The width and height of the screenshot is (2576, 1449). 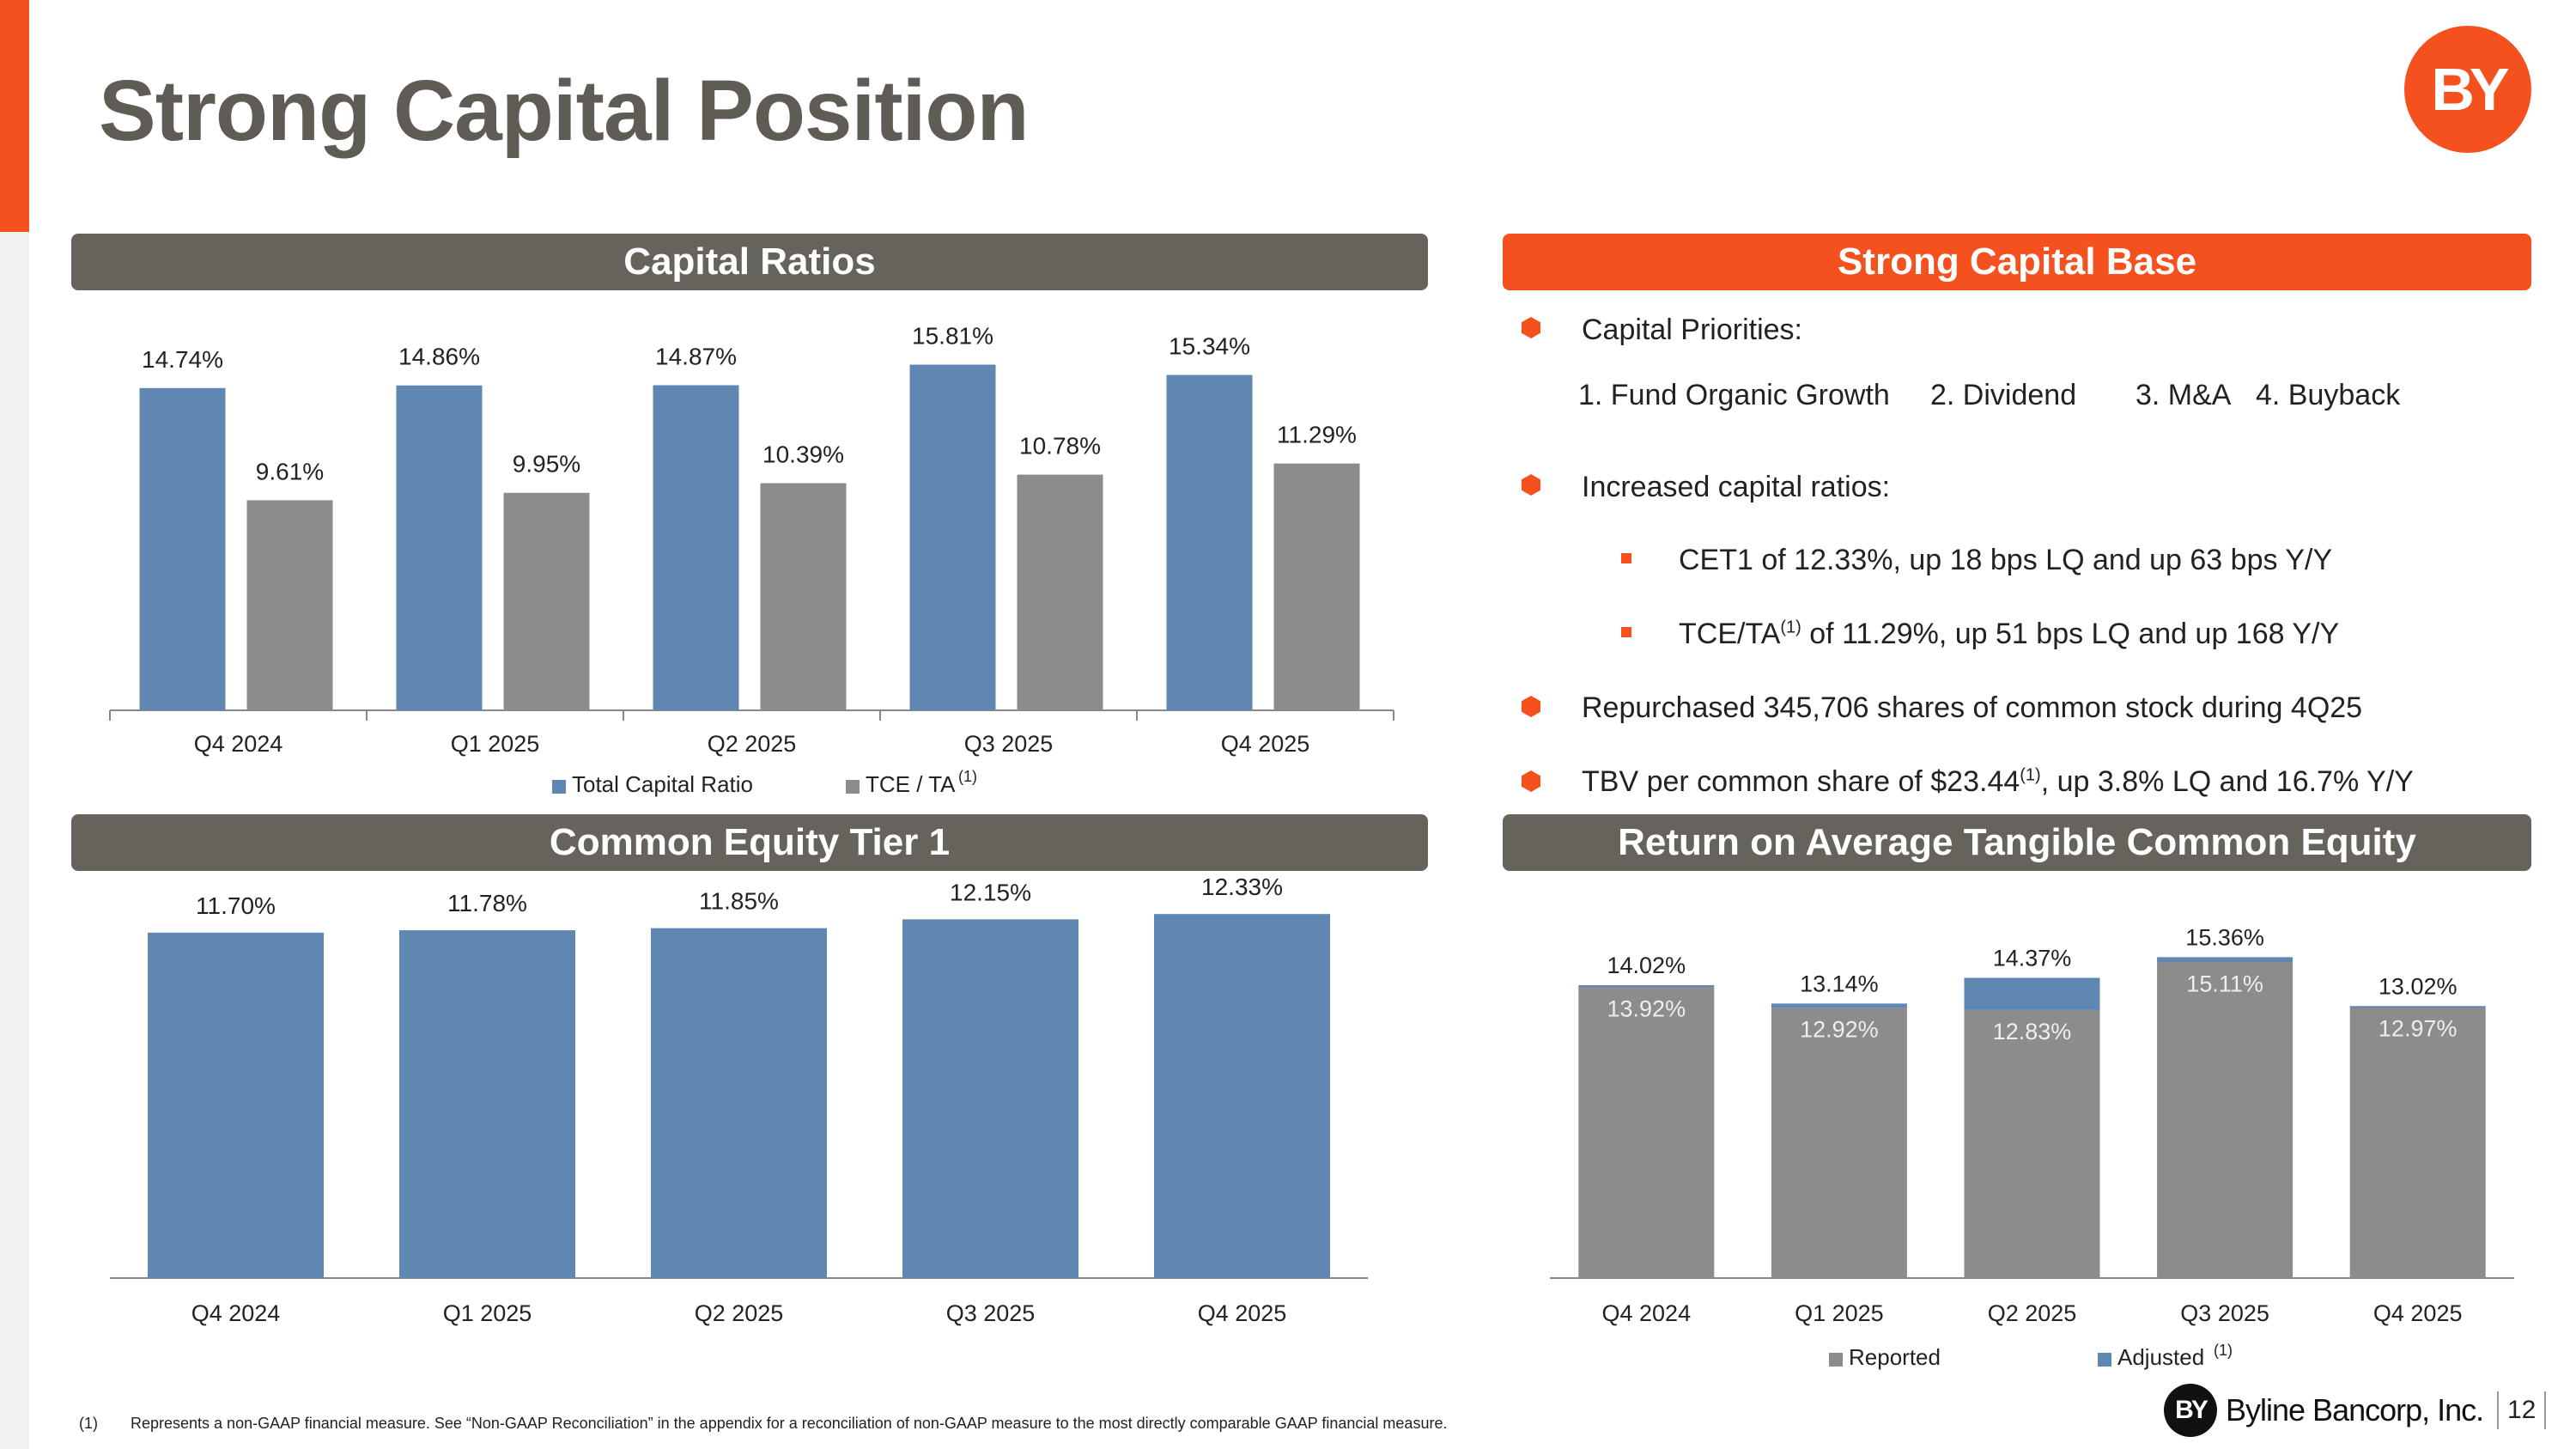 I want to click on data-label-adjusted: 13.14%, so click(x=1839, y=983).